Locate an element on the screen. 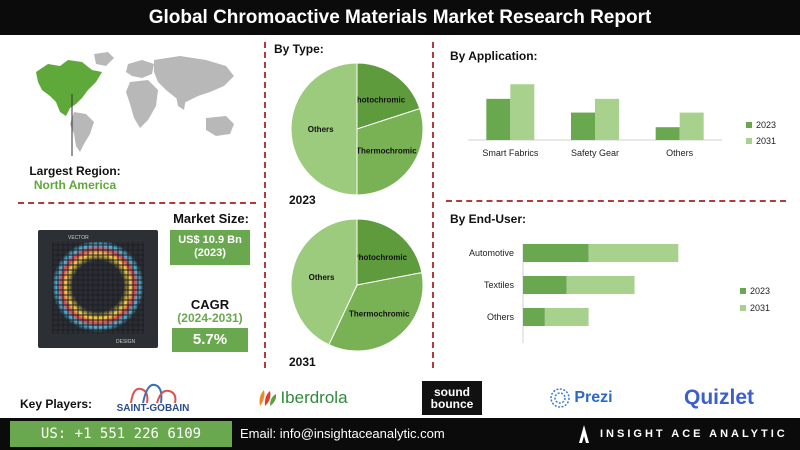 The image size is (800, 450). sound-bounce-logo: sound bounce is located at coordinates (452, 398).